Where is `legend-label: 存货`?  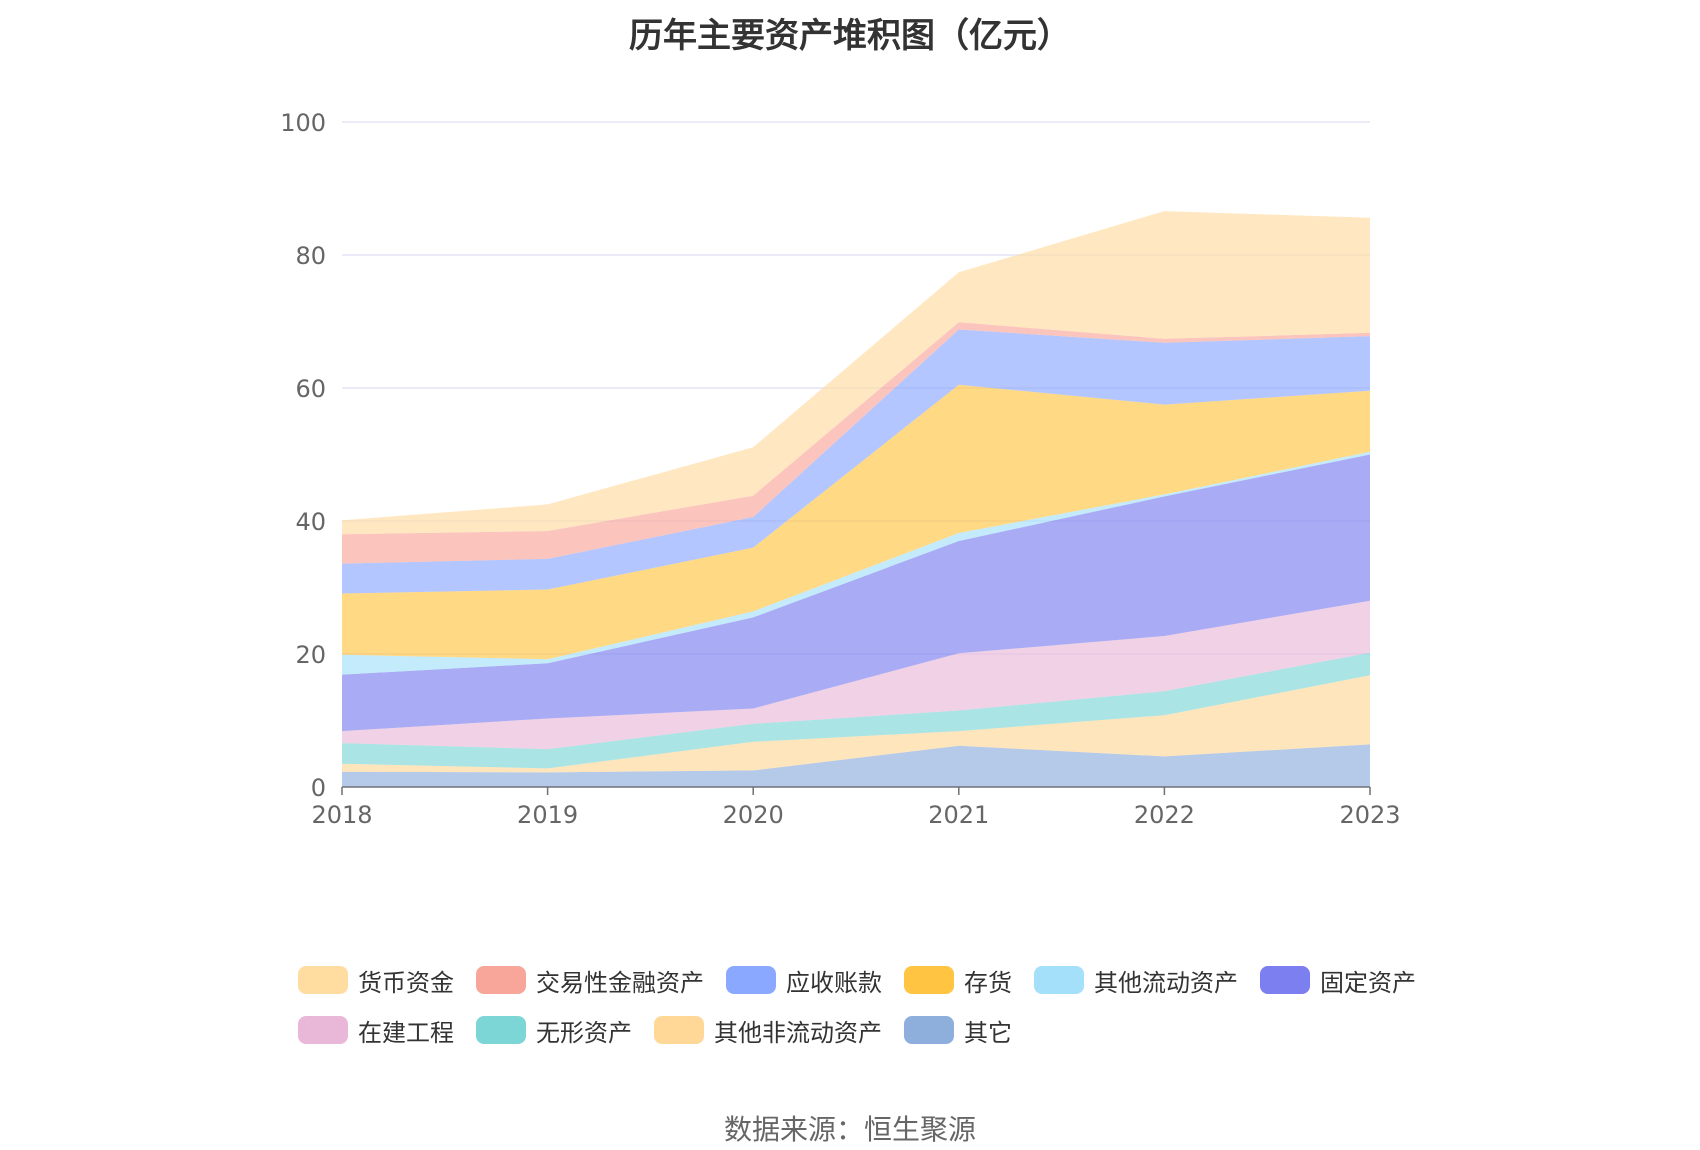
legend-label: 存货 is located at coordinates (988, 982).